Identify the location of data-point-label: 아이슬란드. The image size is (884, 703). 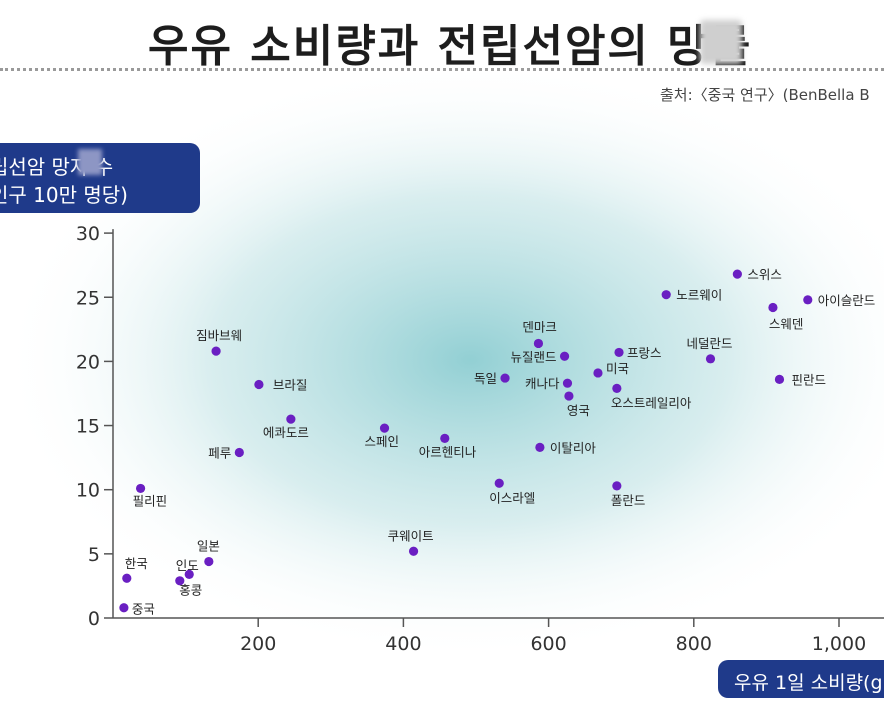
(847, 300).